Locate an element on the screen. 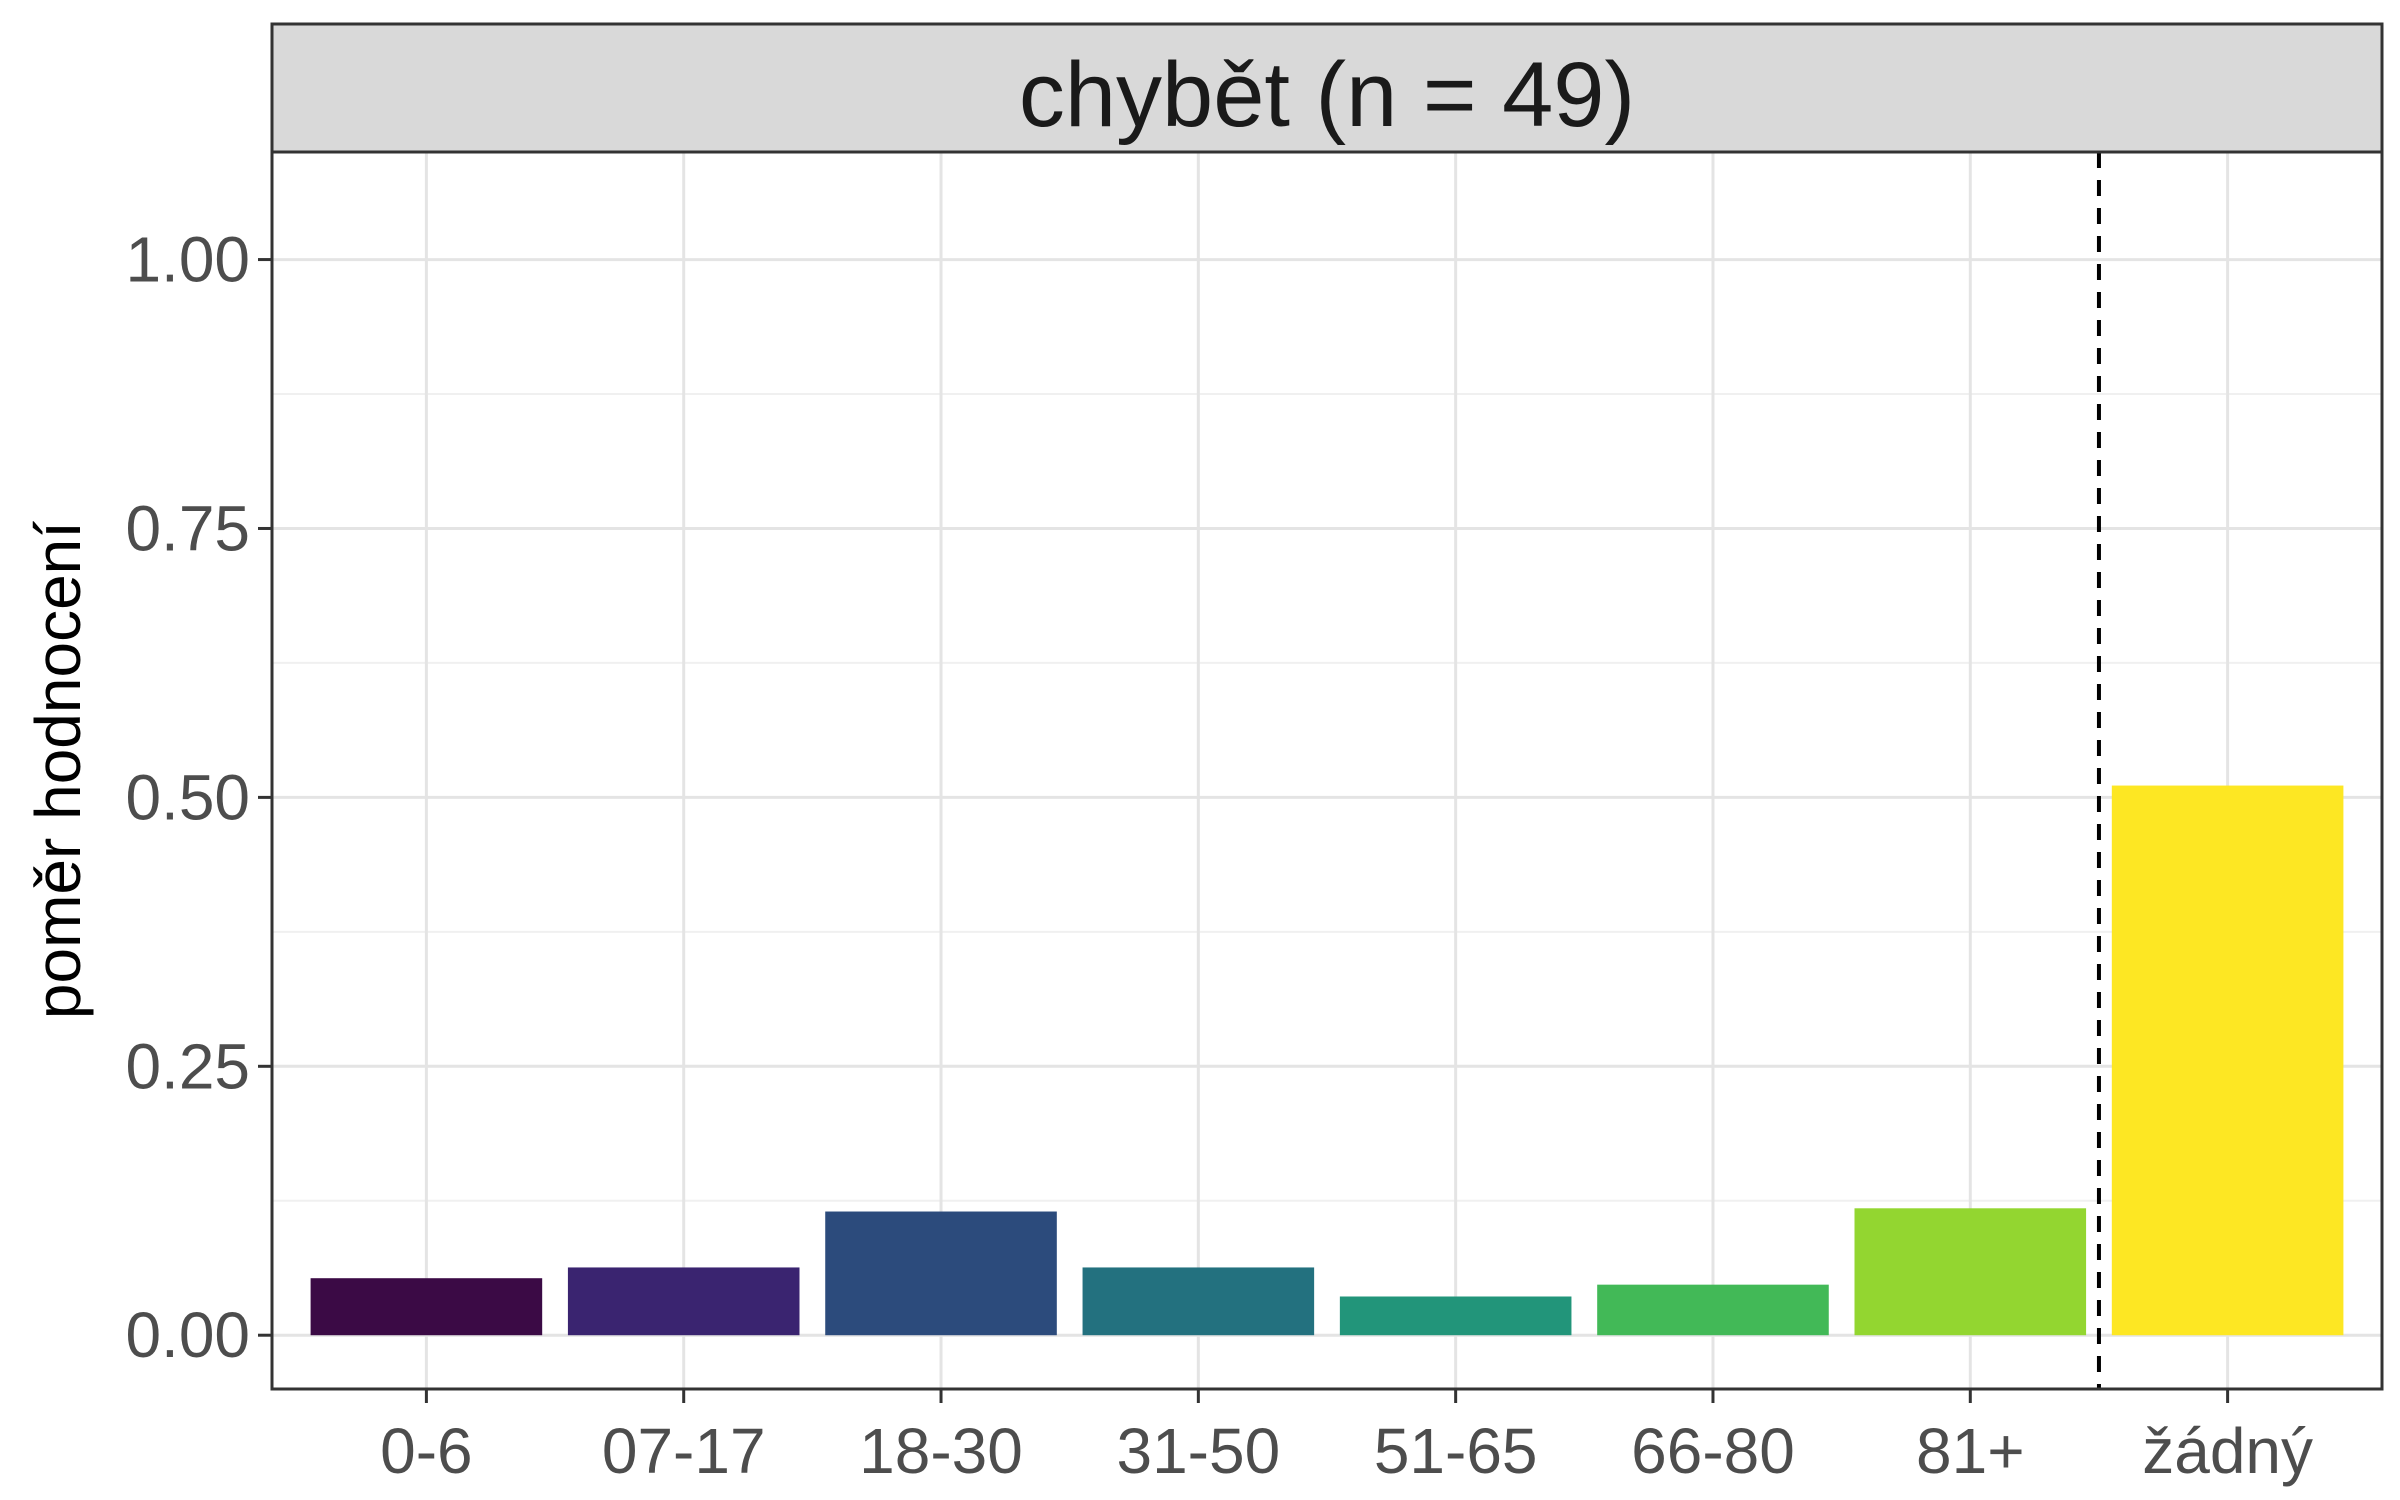  x-tick-label: žádný is located at coordinates (2227, 1451).